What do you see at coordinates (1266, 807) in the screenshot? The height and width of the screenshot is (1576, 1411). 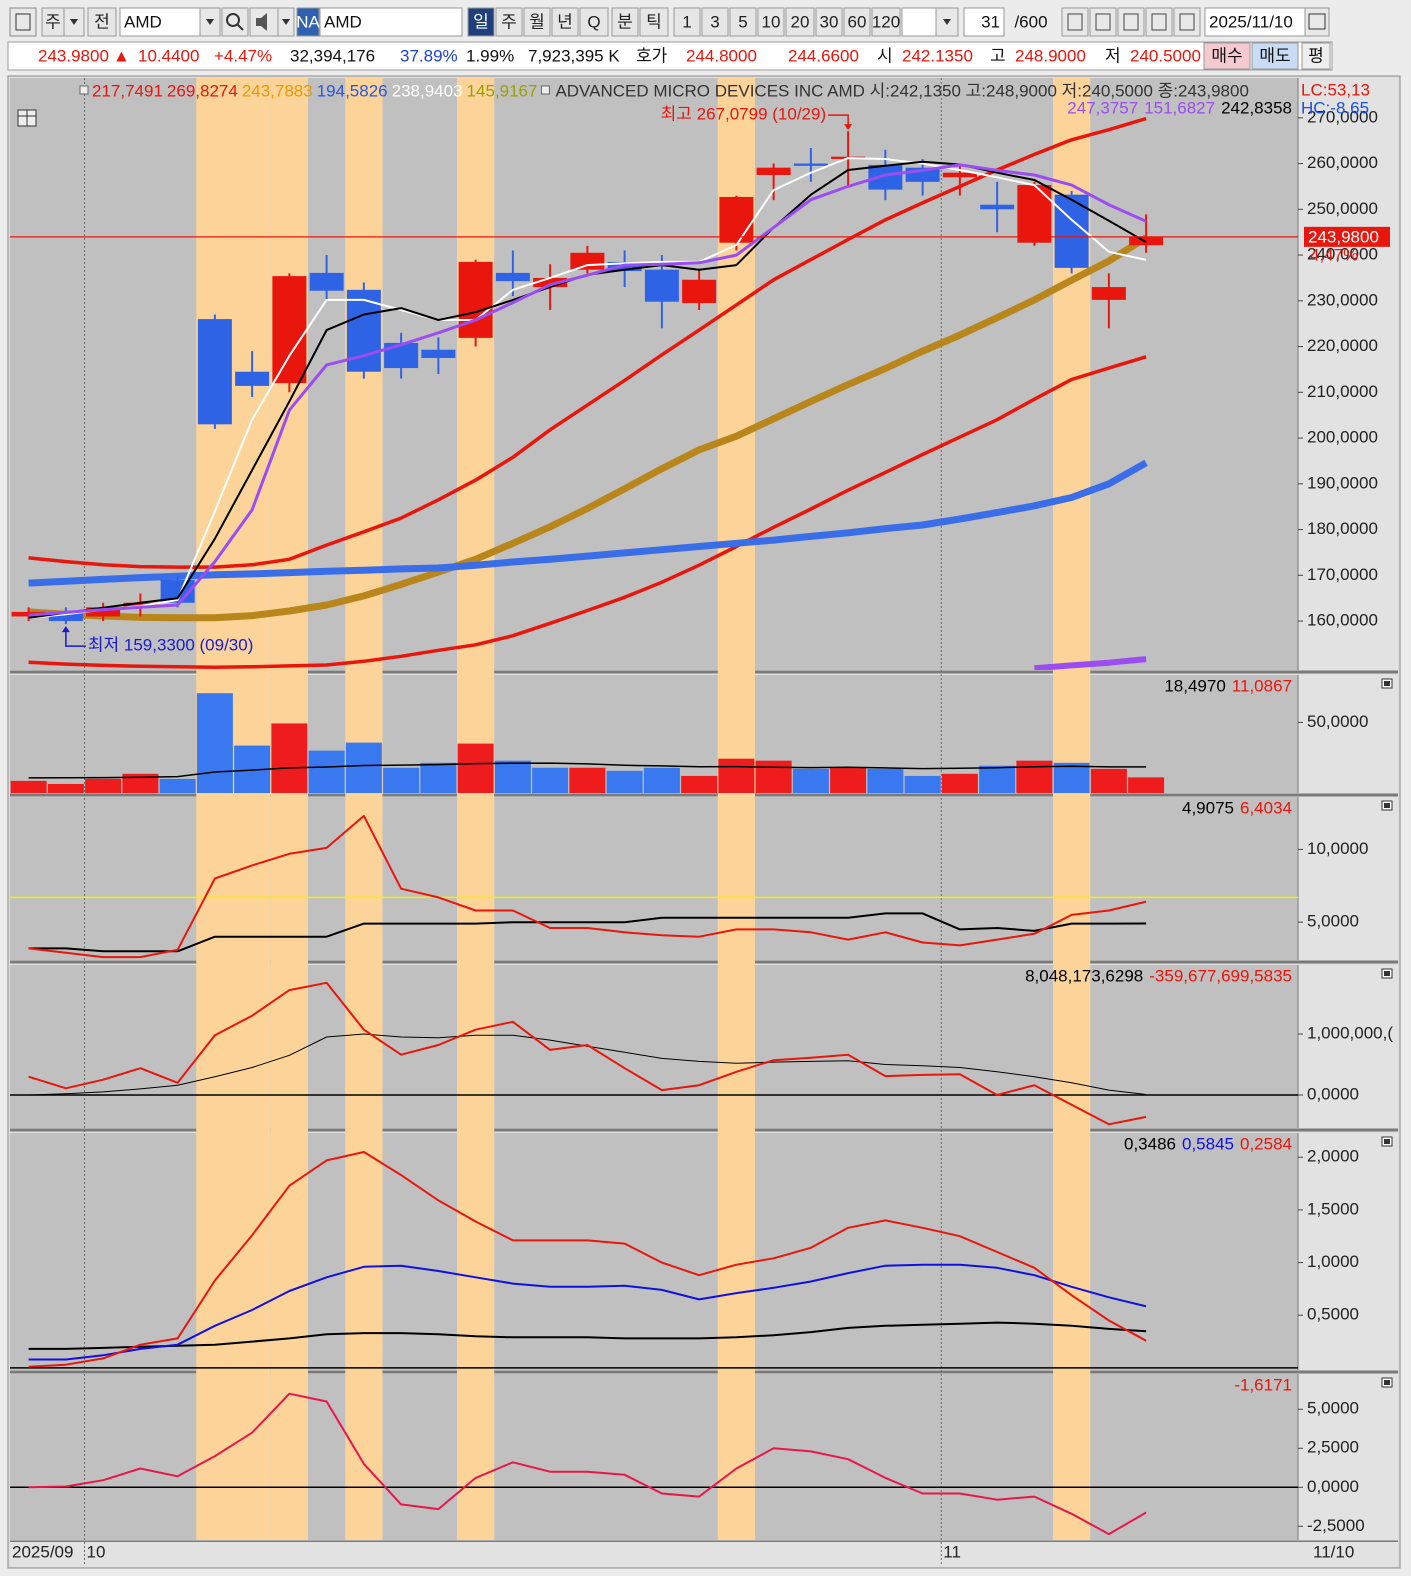 I see `legend-value: 6,4034` at bounding box center [1266, 807].